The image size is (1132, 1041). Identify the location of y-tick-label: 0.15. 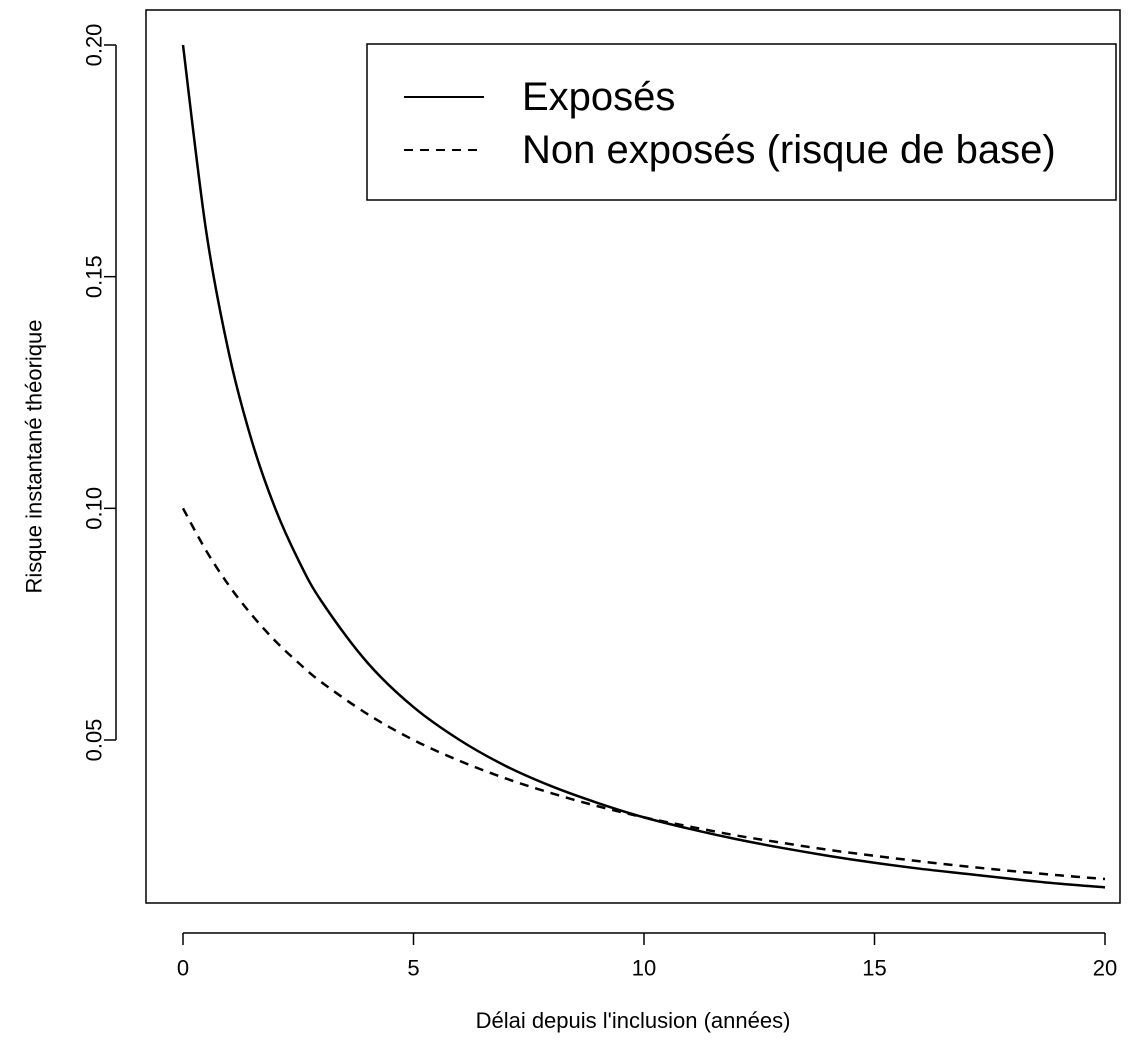
(94, 276).